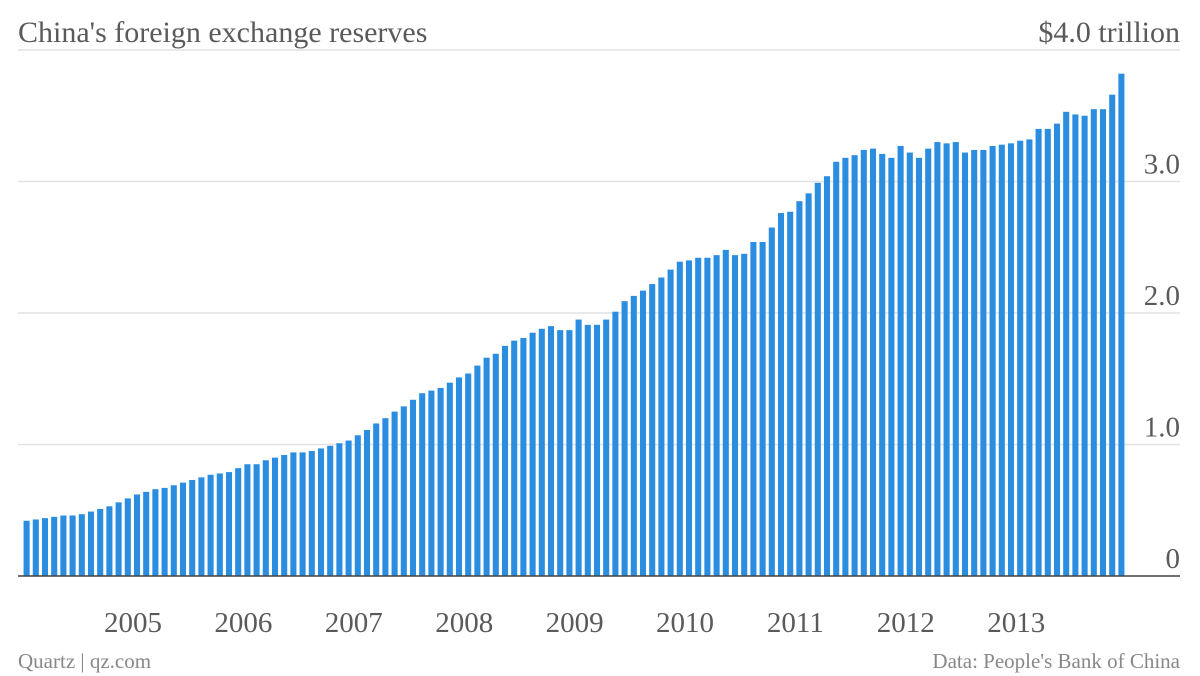 The height and width of the screenshot is (676, 1200). Describe the element at coordinates (906, 623) in the screenshot. I see `x-tick-label: 2012` at that location.